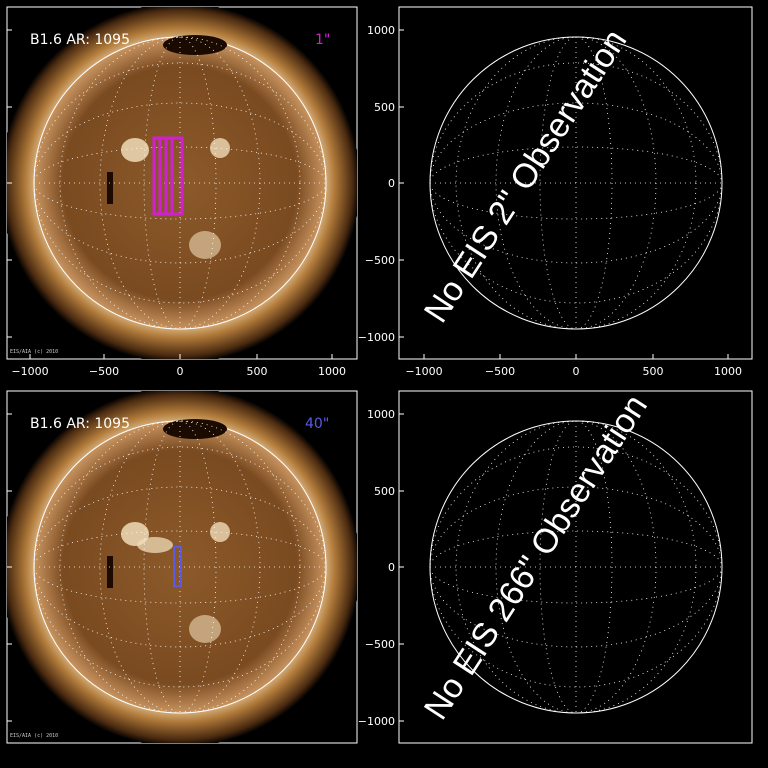 This screenshot has height=768, width=768. What do you see at coordinates (317, 424) in the screenshot?
I see `slit-label: 40"` at bounding box center [317, 424].